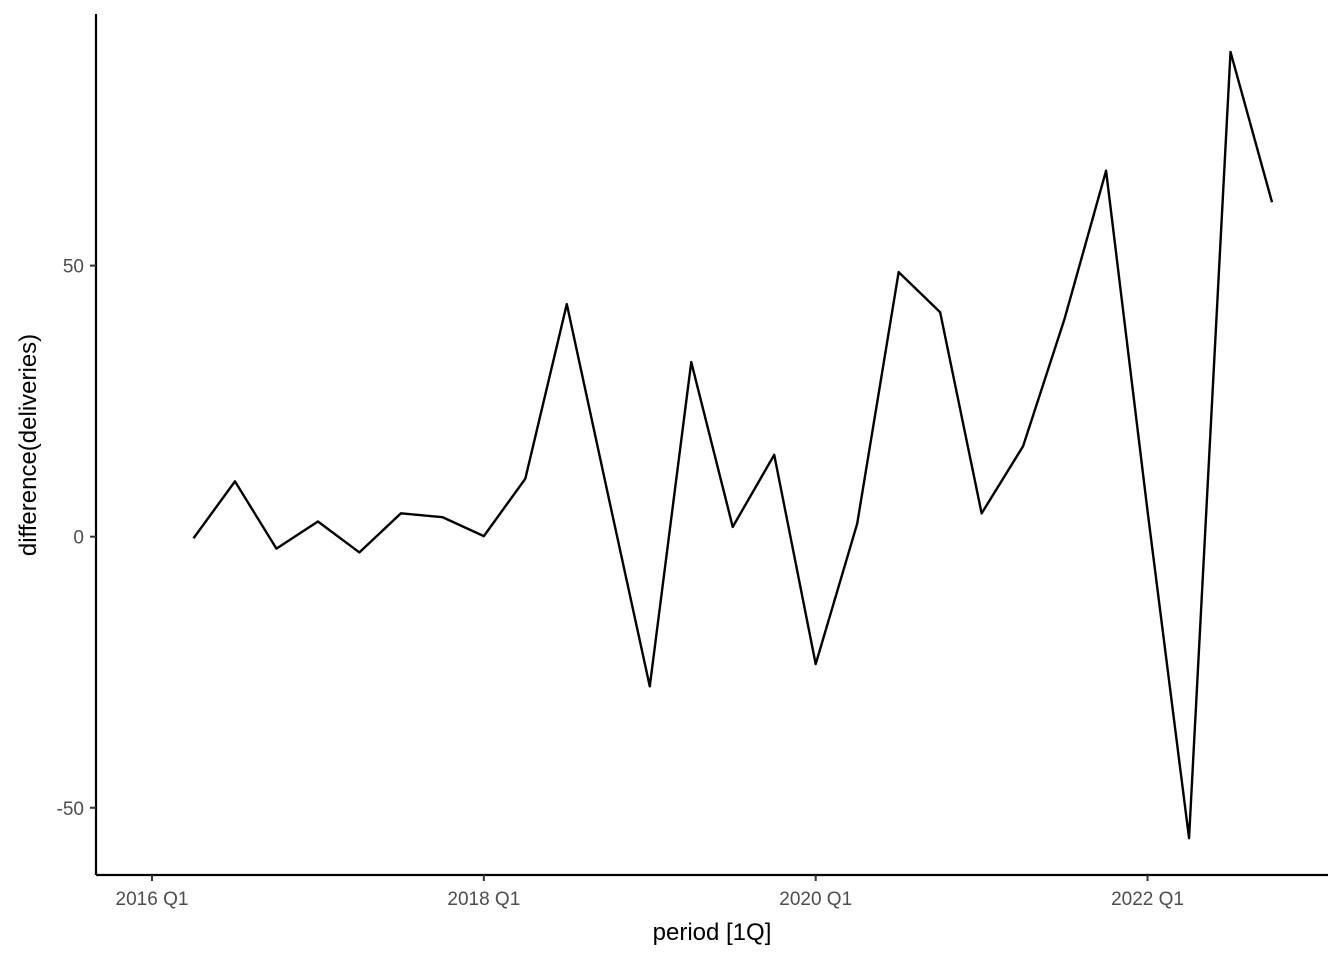 Image resolution: width=1344 pixels, height=960 pixels. I want to click on y-axis: -50 0 50, so click(77, 444).